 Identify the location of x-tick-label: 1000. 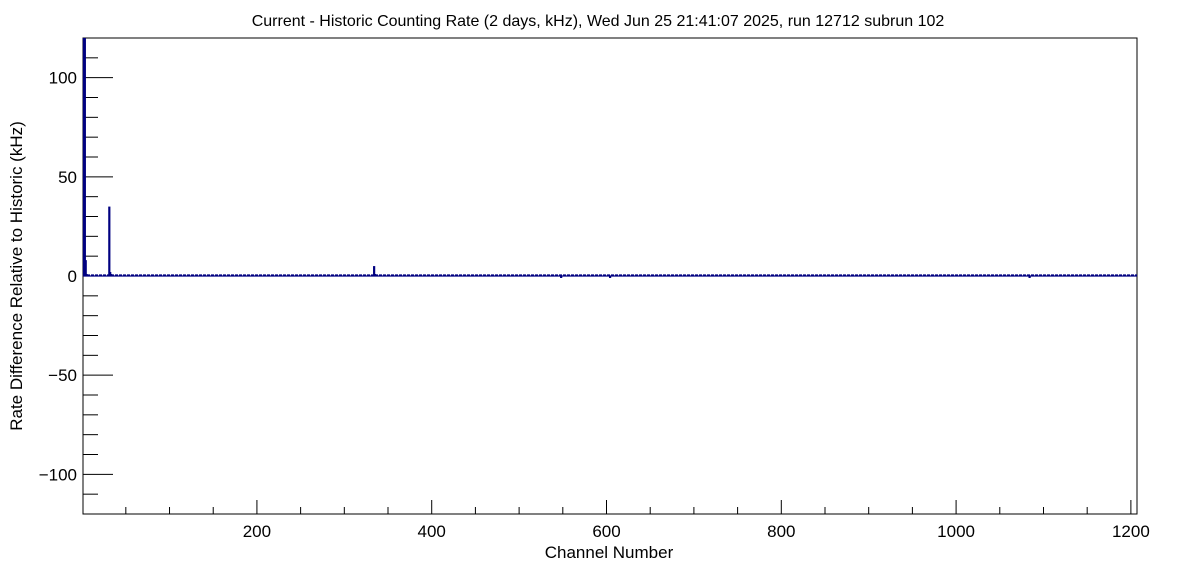
(956, 531).